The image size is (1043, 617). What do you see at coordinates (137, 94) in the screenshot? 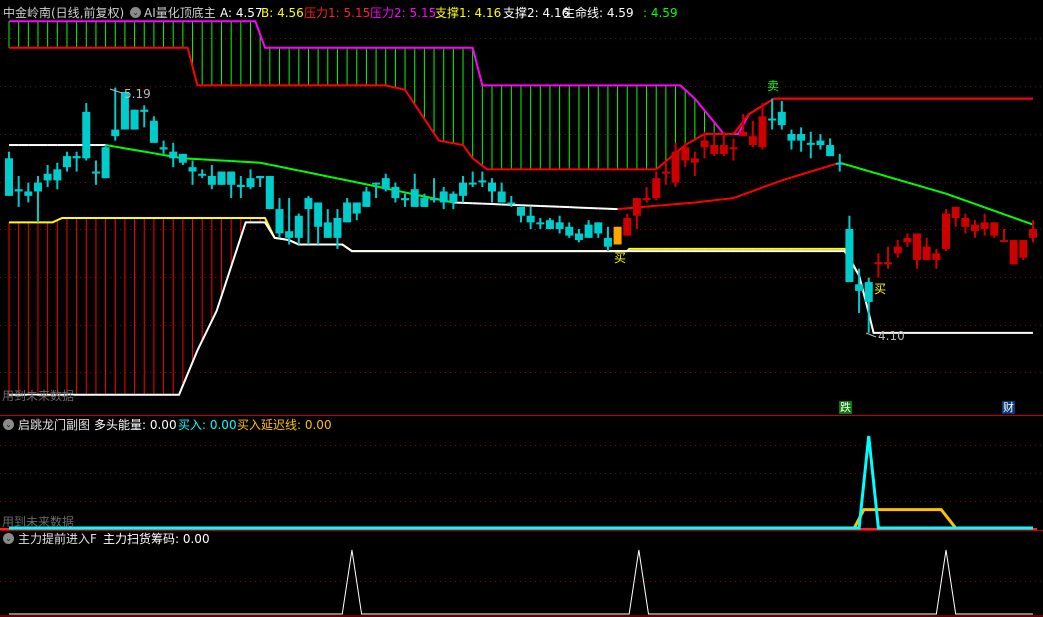
I see `high-price-label: 5.19` at bounding box center [137, 94].